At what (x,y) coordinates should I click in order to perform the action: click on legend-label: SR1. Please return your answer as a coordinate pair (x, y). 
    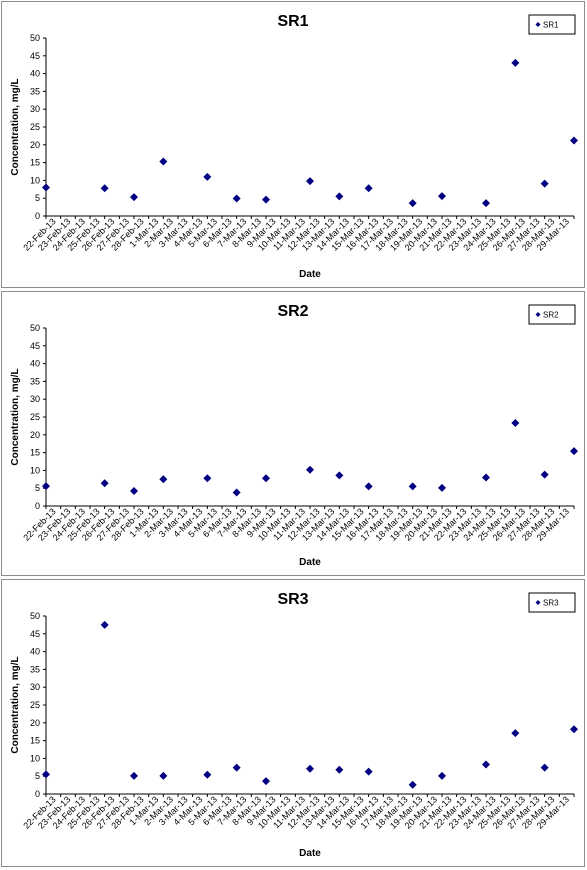
    Looking at the image, I should click on (551, 25).